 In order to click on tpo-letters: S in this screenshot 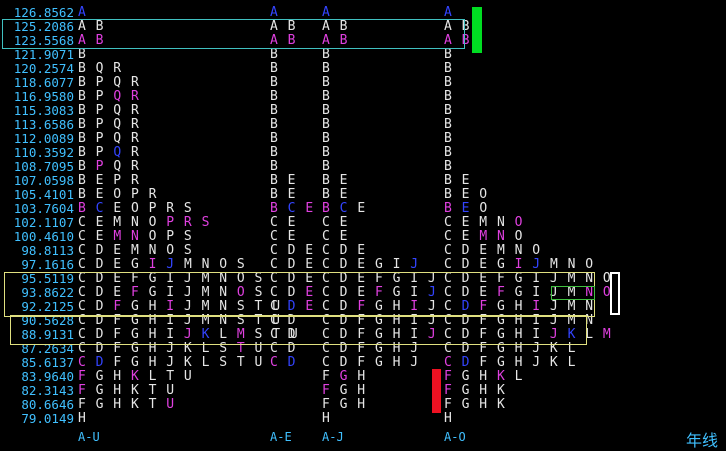, I will do `click(259, 292)`.